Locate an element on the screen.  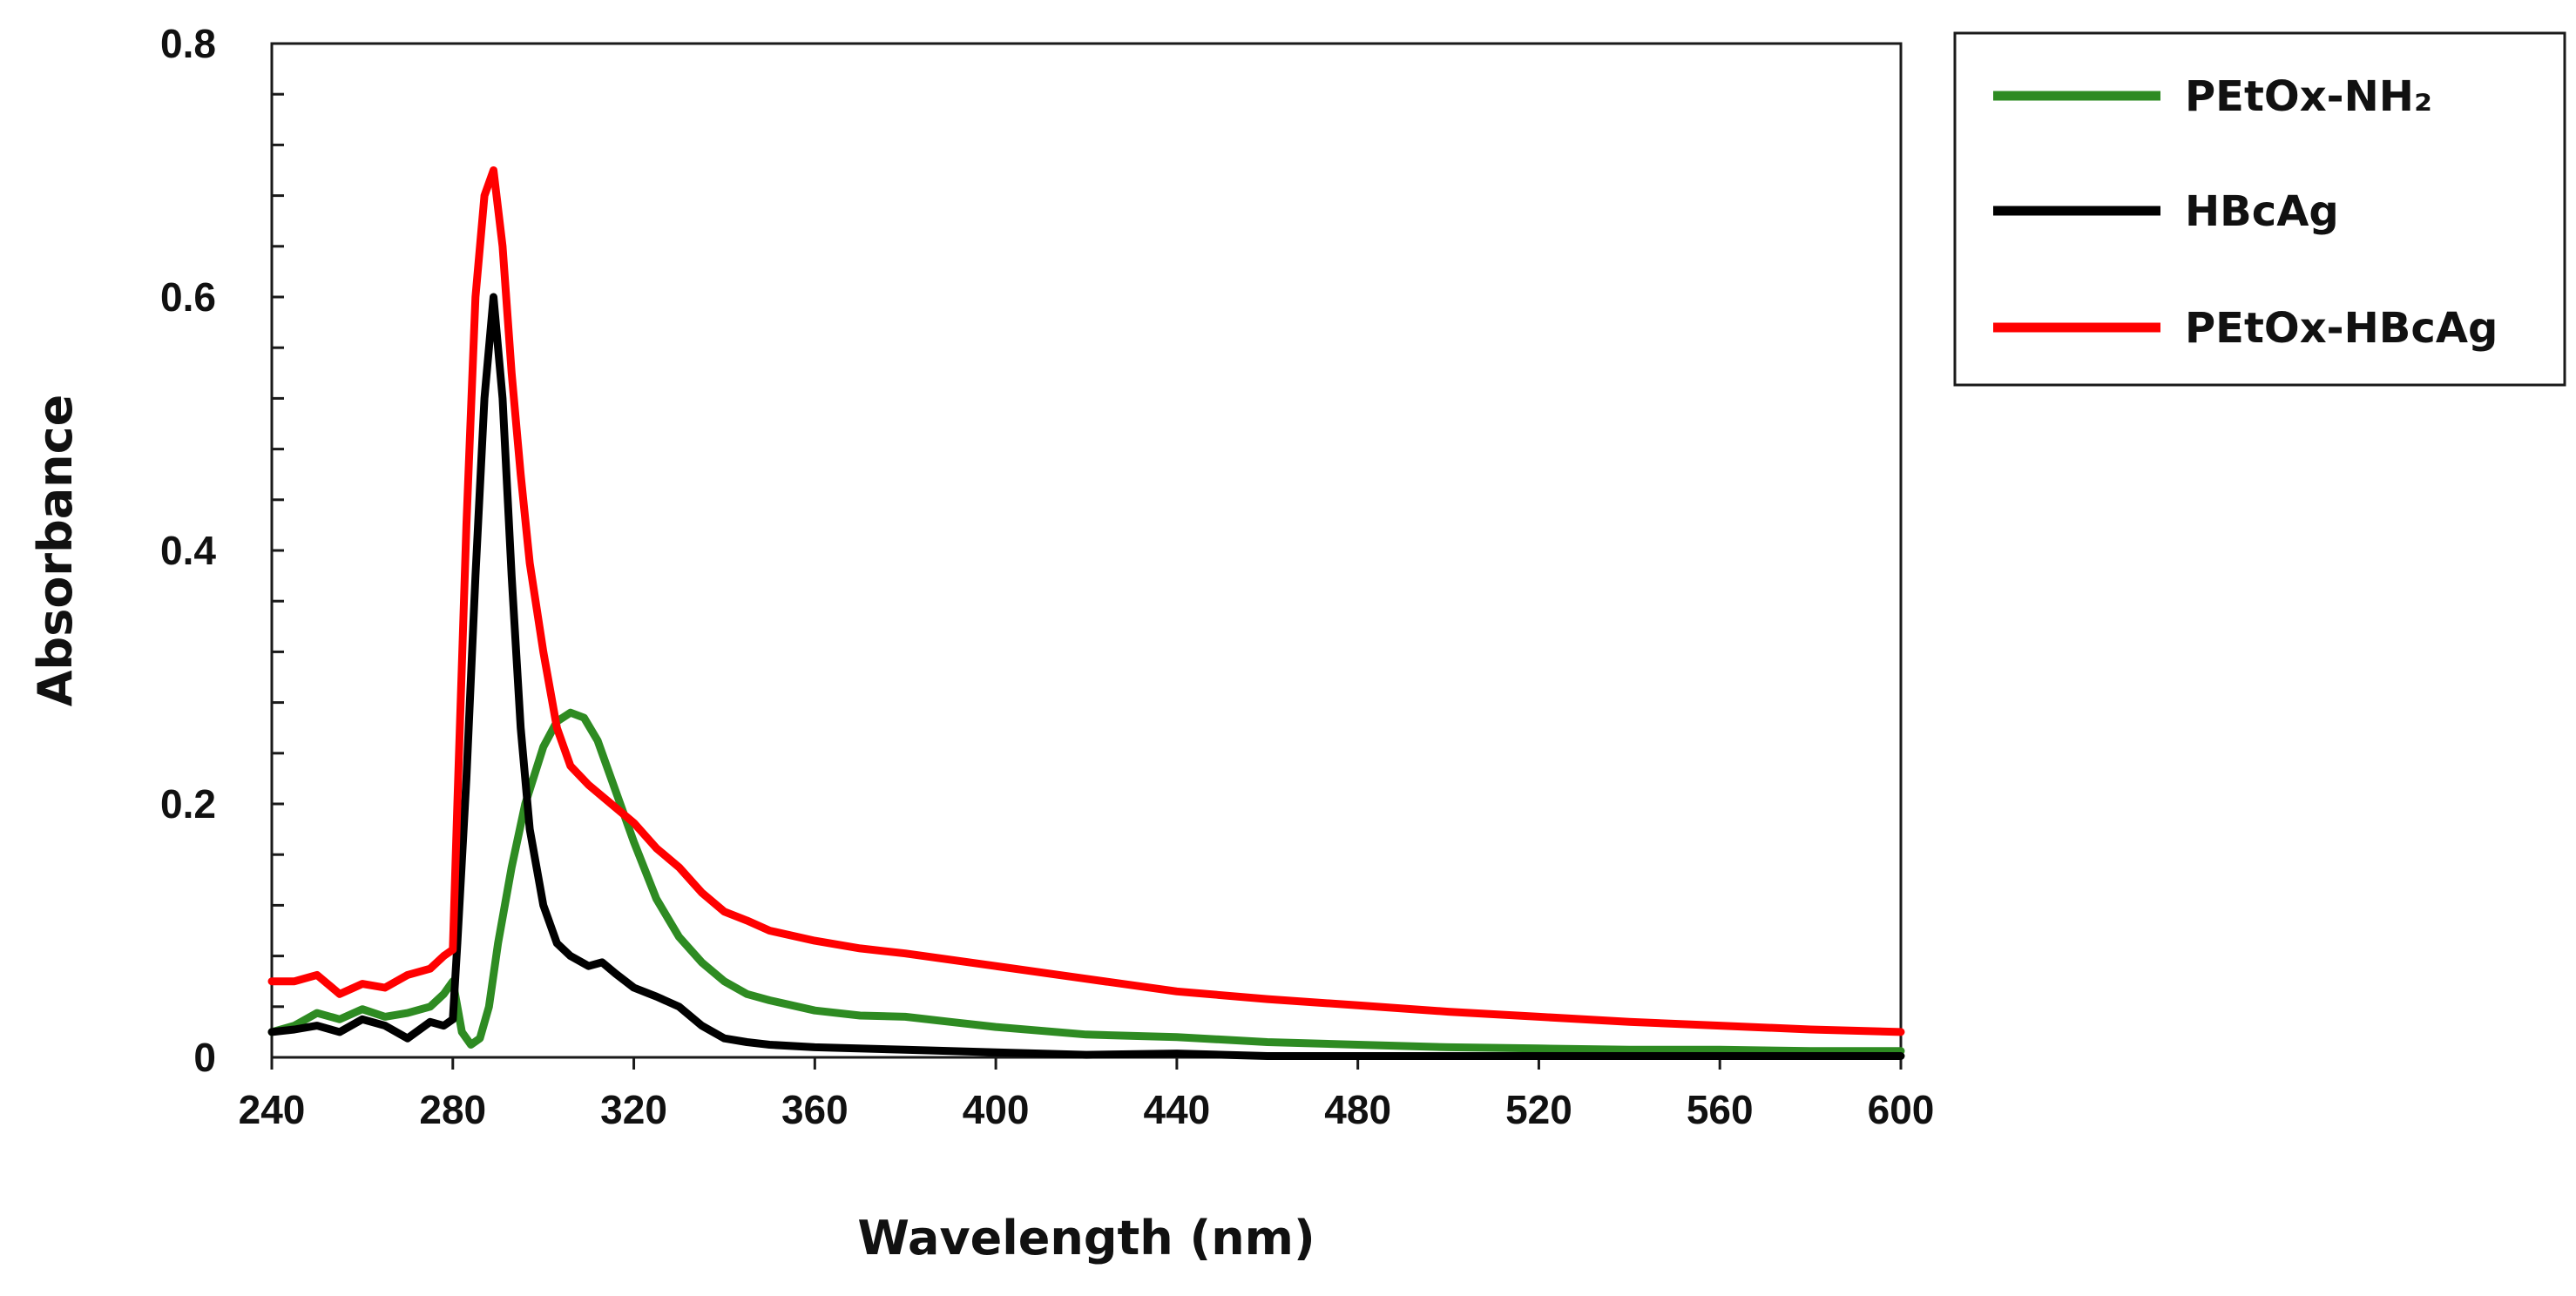
x-tick-label: 520 is located at coordinates (1538, 1109).